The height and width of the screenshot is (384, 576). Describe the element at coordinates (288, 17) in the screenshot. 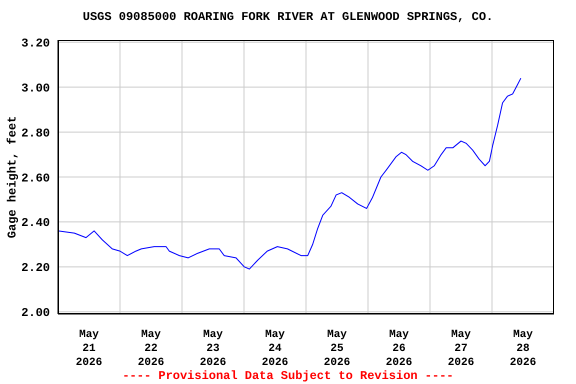

I see `chart-title: USGS 09085000 ROARING FORK RIVER AT GLENWOOD SPRINGS, CO.` at that location.